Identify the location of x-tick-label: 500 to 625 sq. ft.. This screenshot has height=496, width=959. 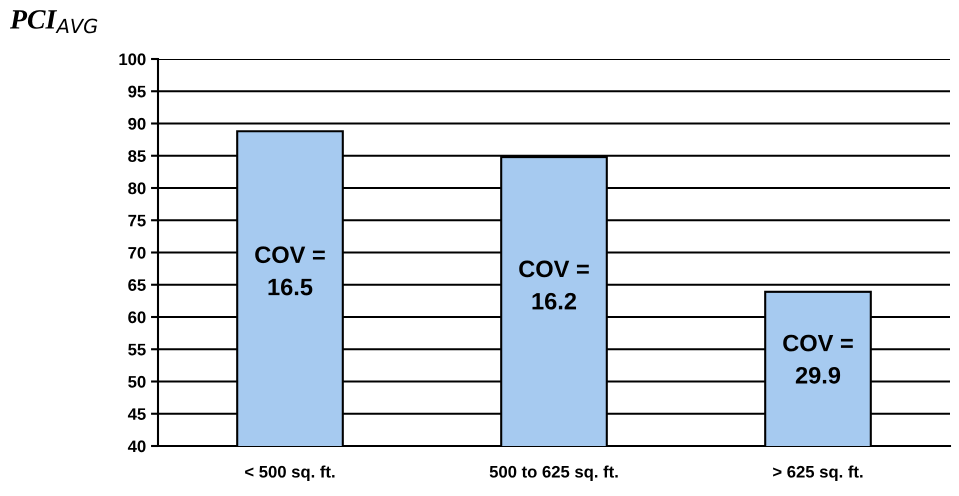
(554, 473).